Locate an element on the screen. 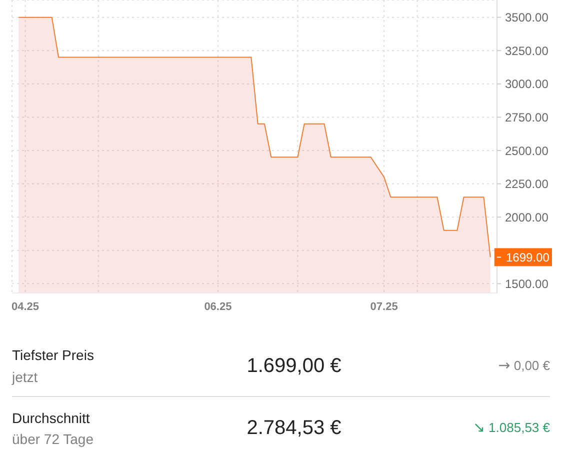  y-tick-label: 3000.00 is located at coordinates (527, 84).